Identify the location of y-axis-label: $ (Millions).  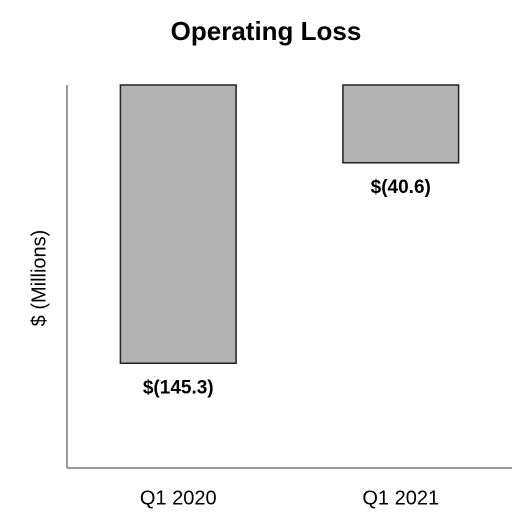
(39, 278).